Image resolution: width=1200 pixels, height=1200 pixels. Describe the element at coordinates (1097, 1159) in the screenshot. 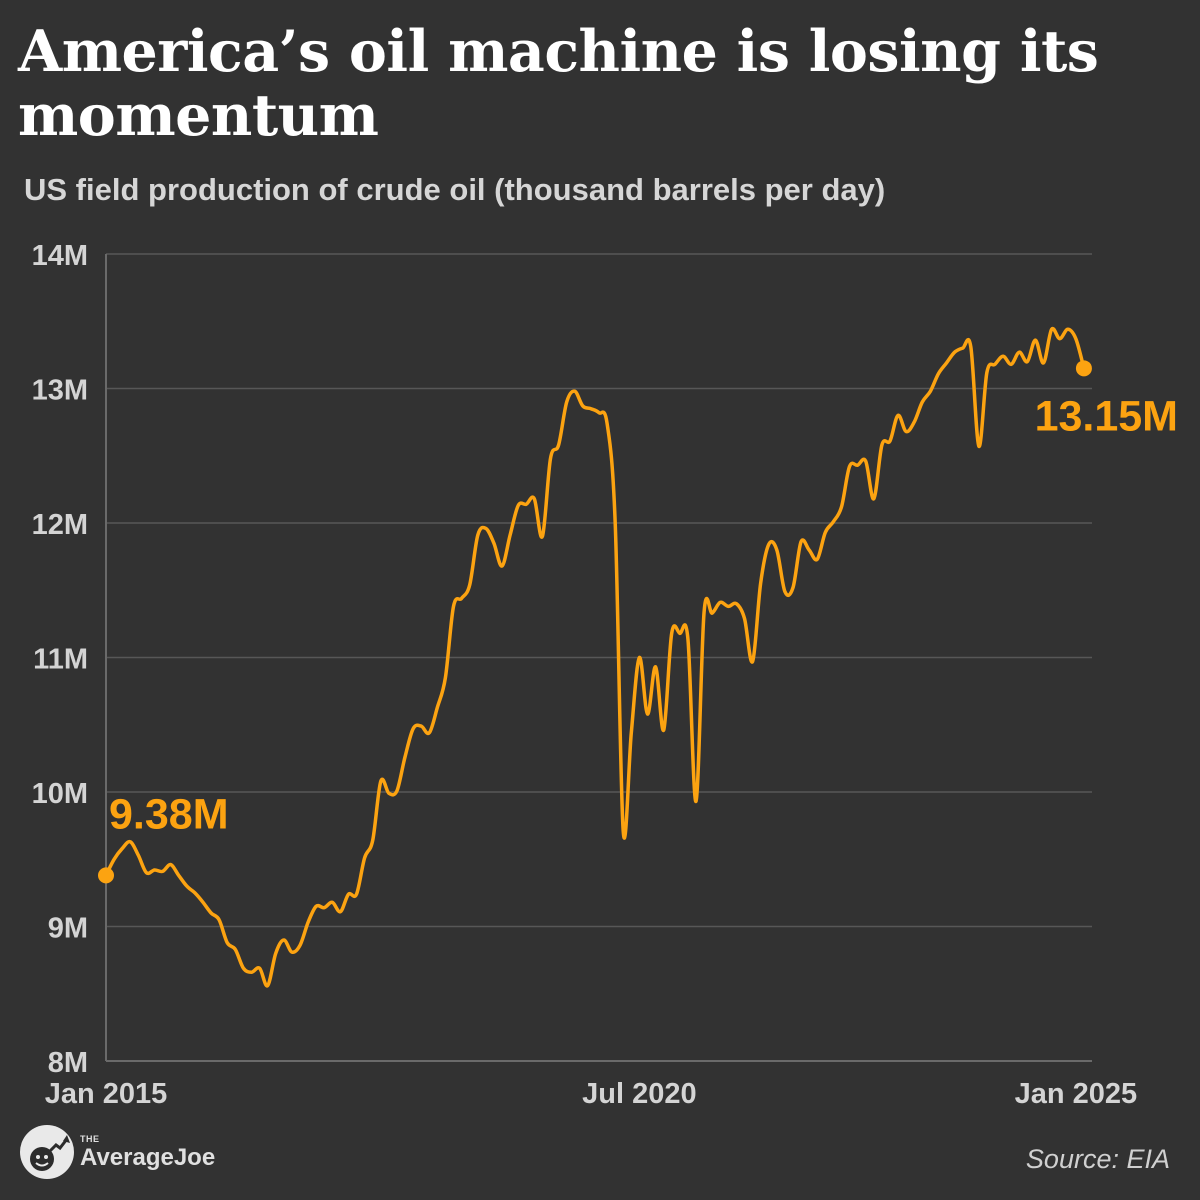

I see `source-note: Source: EIA` at that location.